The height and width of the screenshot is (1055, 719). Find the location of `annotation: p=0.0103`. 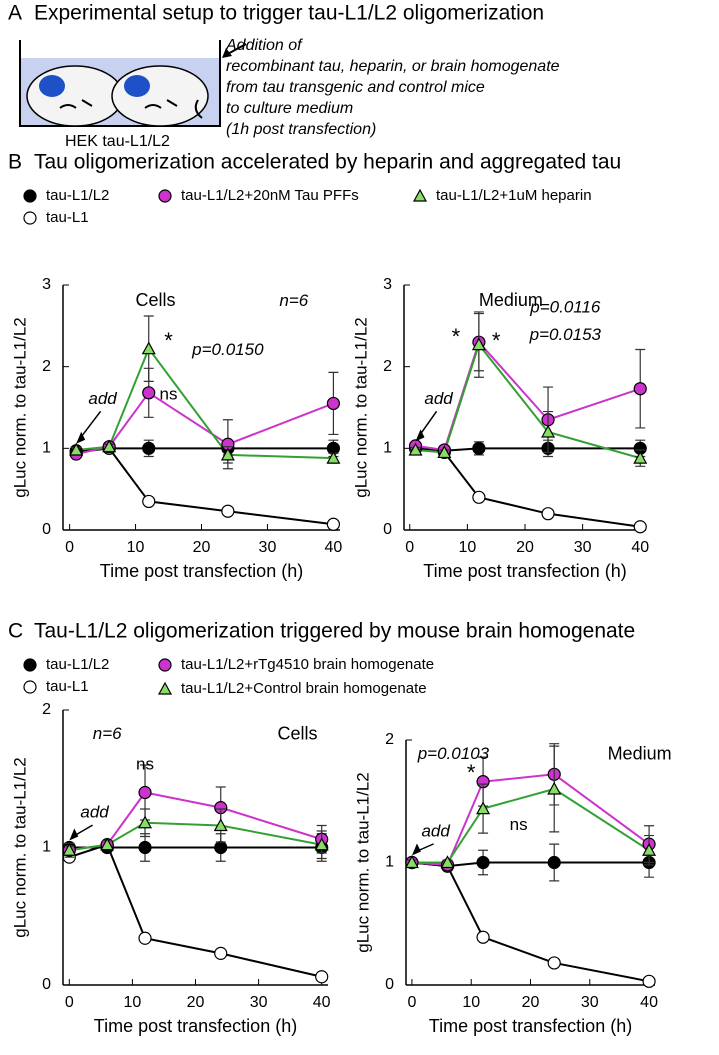

annotation: p=0.0103 is located at coordinates (453, 753).